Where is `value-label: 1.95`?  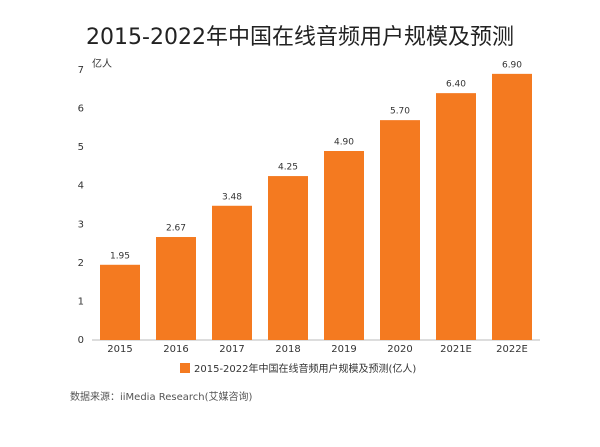
value-label: 1.95 is located at coordinates (120, 256).